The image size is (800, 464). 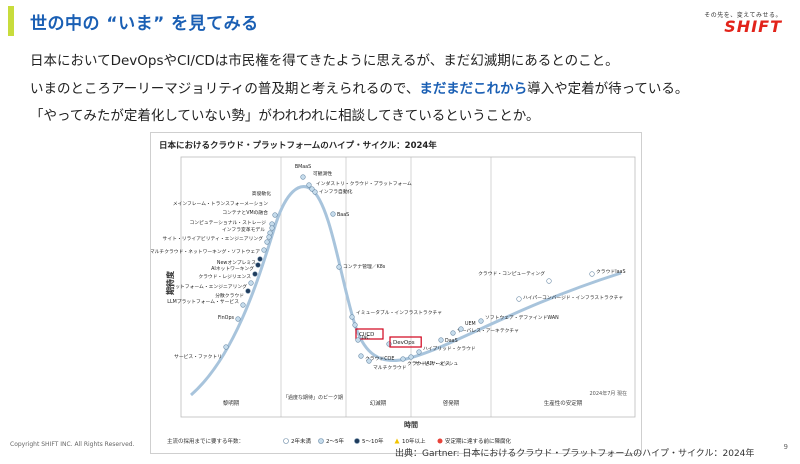 What do you see at coordinates (335, 441) in the screenshot?
I see `legend-label-1: 2～5年` at bounding box center [335, 441].